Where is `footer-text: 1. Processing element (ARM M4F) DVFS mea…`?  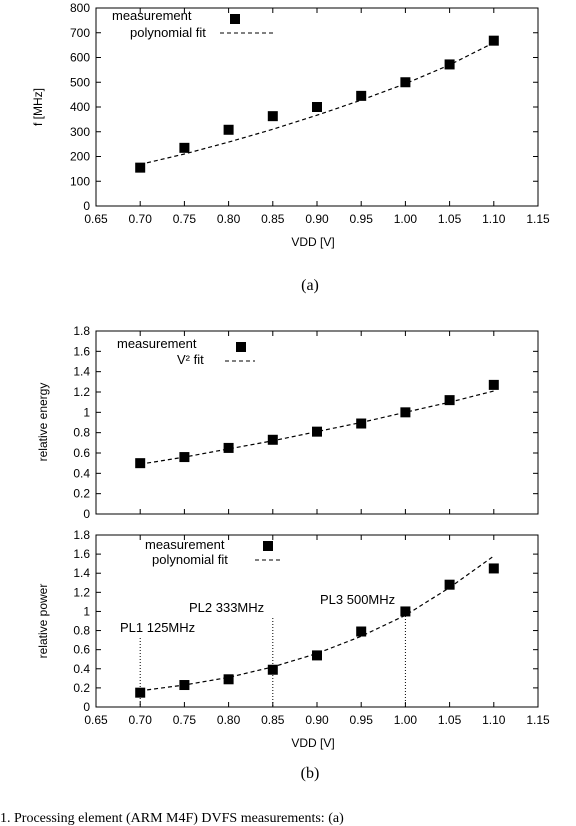
footer-text: 1. Processing element (ARM M4F) DVFS mea… is located at coordinates (172, 818).